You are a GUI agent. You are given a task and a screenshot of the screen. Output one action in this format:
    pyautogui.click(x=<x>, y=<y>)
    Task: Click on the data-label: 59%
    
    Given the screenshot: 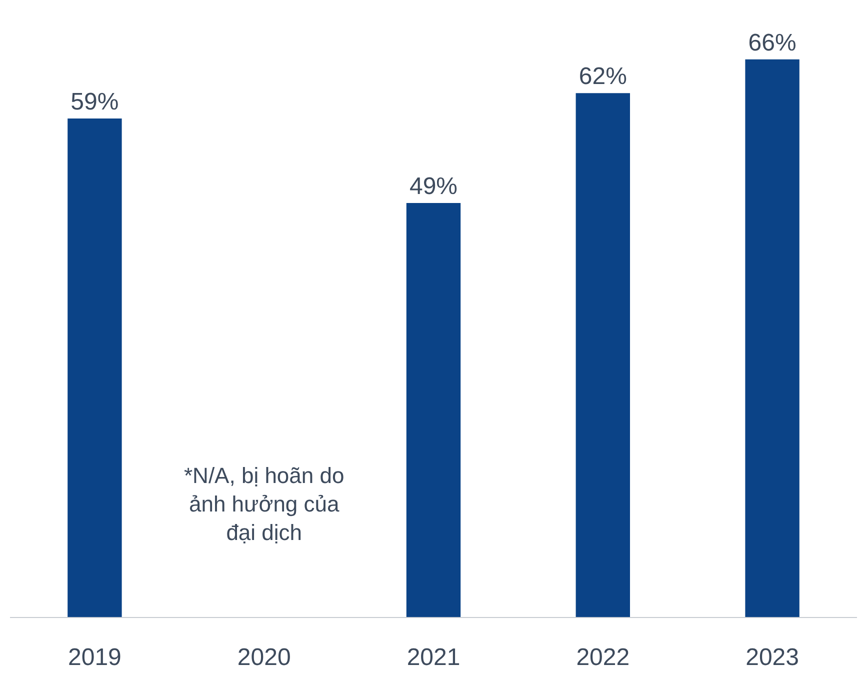 What is the action you would take?
    pyautogui.click(x=94, y=102)
    